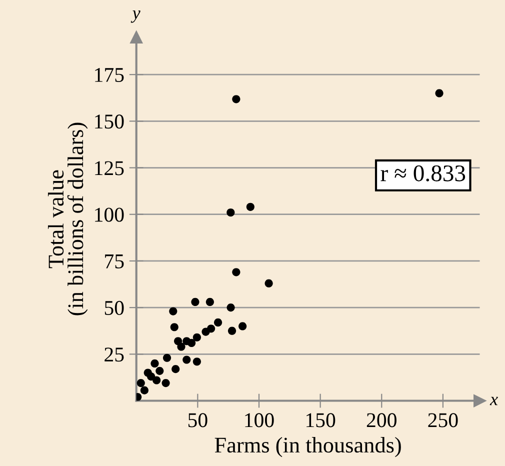  Describe the element at coordinates (321, 420) in the screenshot. I see `x-tick-label: 150` at that location.